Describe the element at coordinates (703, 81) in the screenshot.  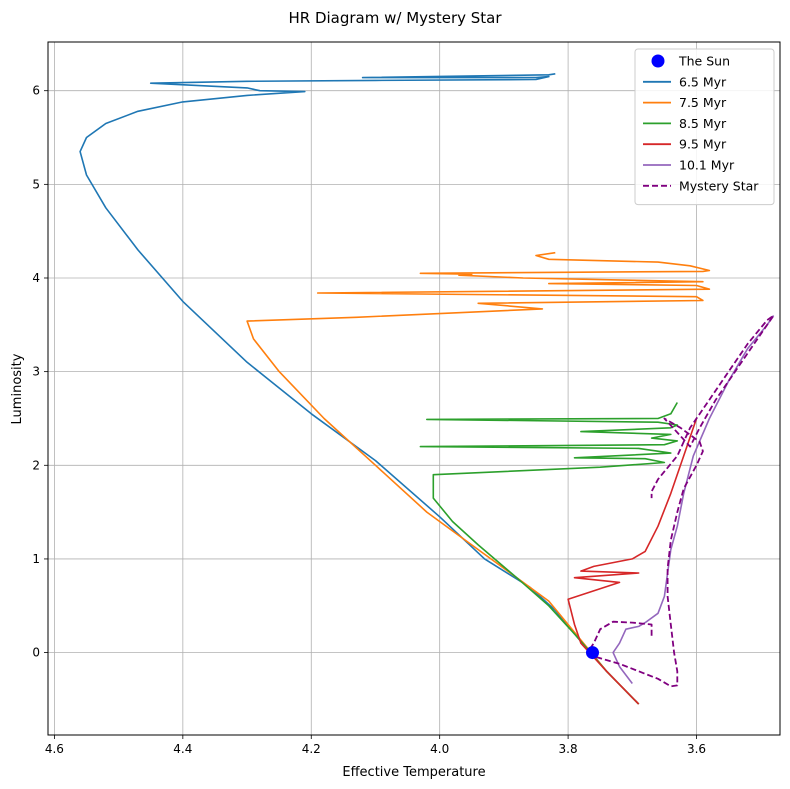
I see `legend-label: 6.5 Myr` at that location.